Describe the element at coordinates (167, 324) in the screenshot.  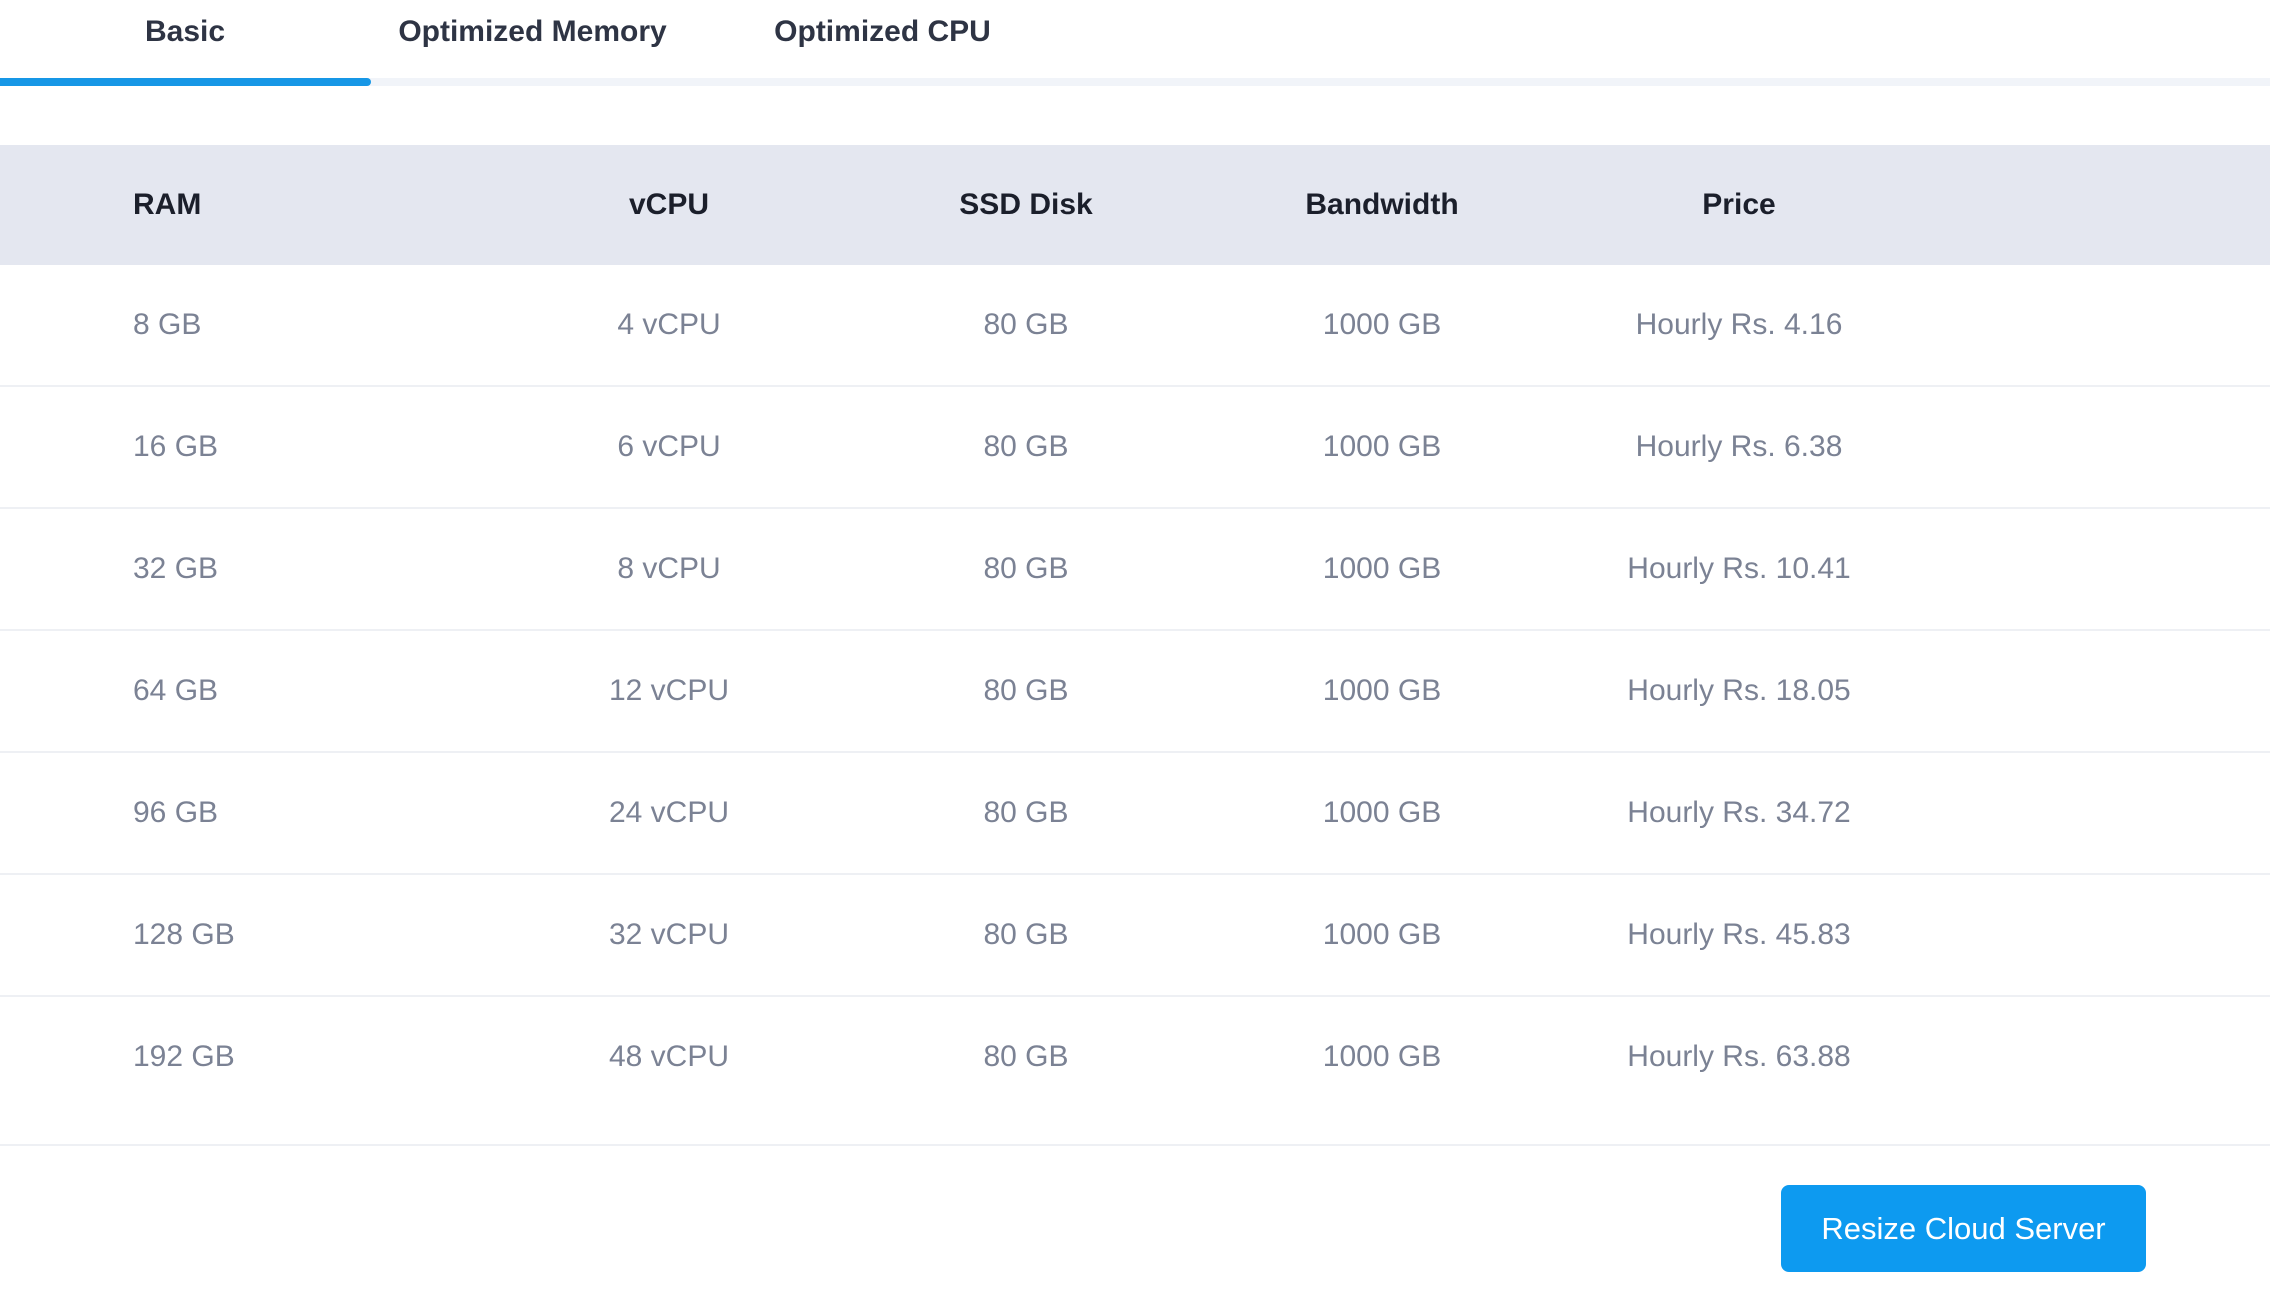
I see `cell-ram: 8 GB` at that location.